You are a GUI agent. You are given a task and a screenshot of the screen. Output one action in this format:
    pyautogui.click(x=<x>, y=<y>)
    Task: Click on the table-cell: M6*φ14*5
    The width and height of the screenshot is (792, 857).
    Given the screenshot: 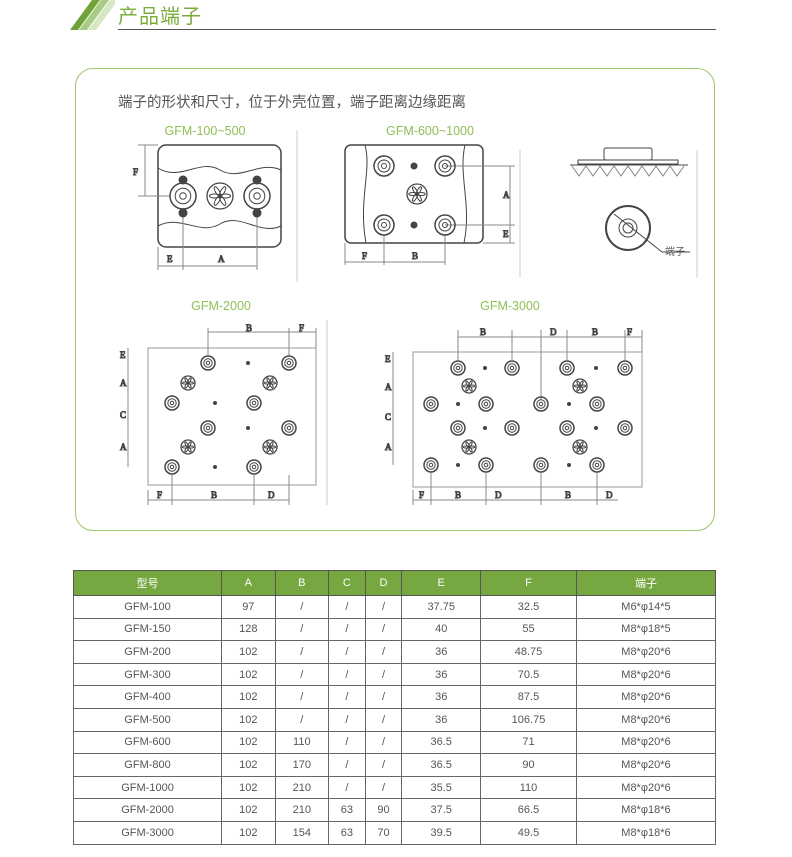 What is the action you would take?
    pyautogui.click(x=646, y=607)
    